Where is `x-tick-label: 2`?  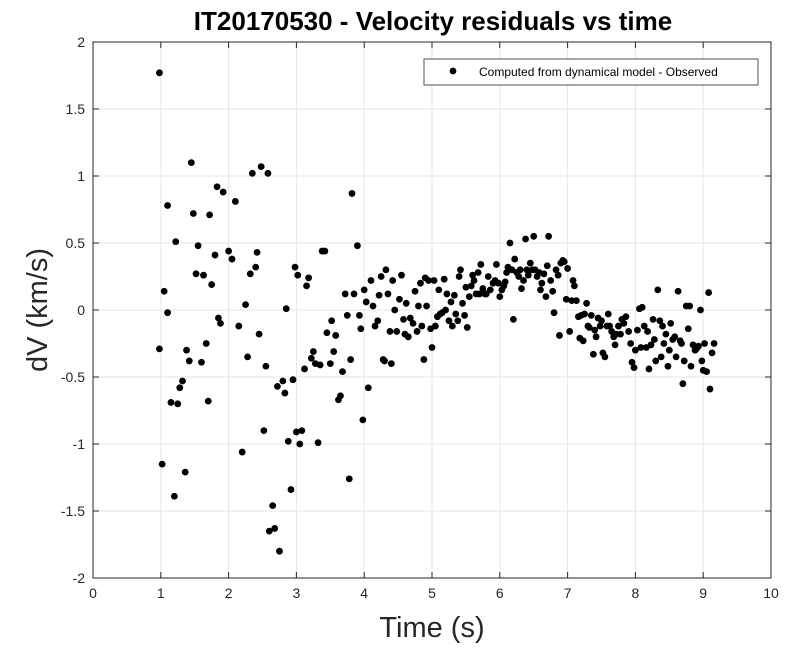 x-tick-label: 2 is located at coordinates (229, 593).